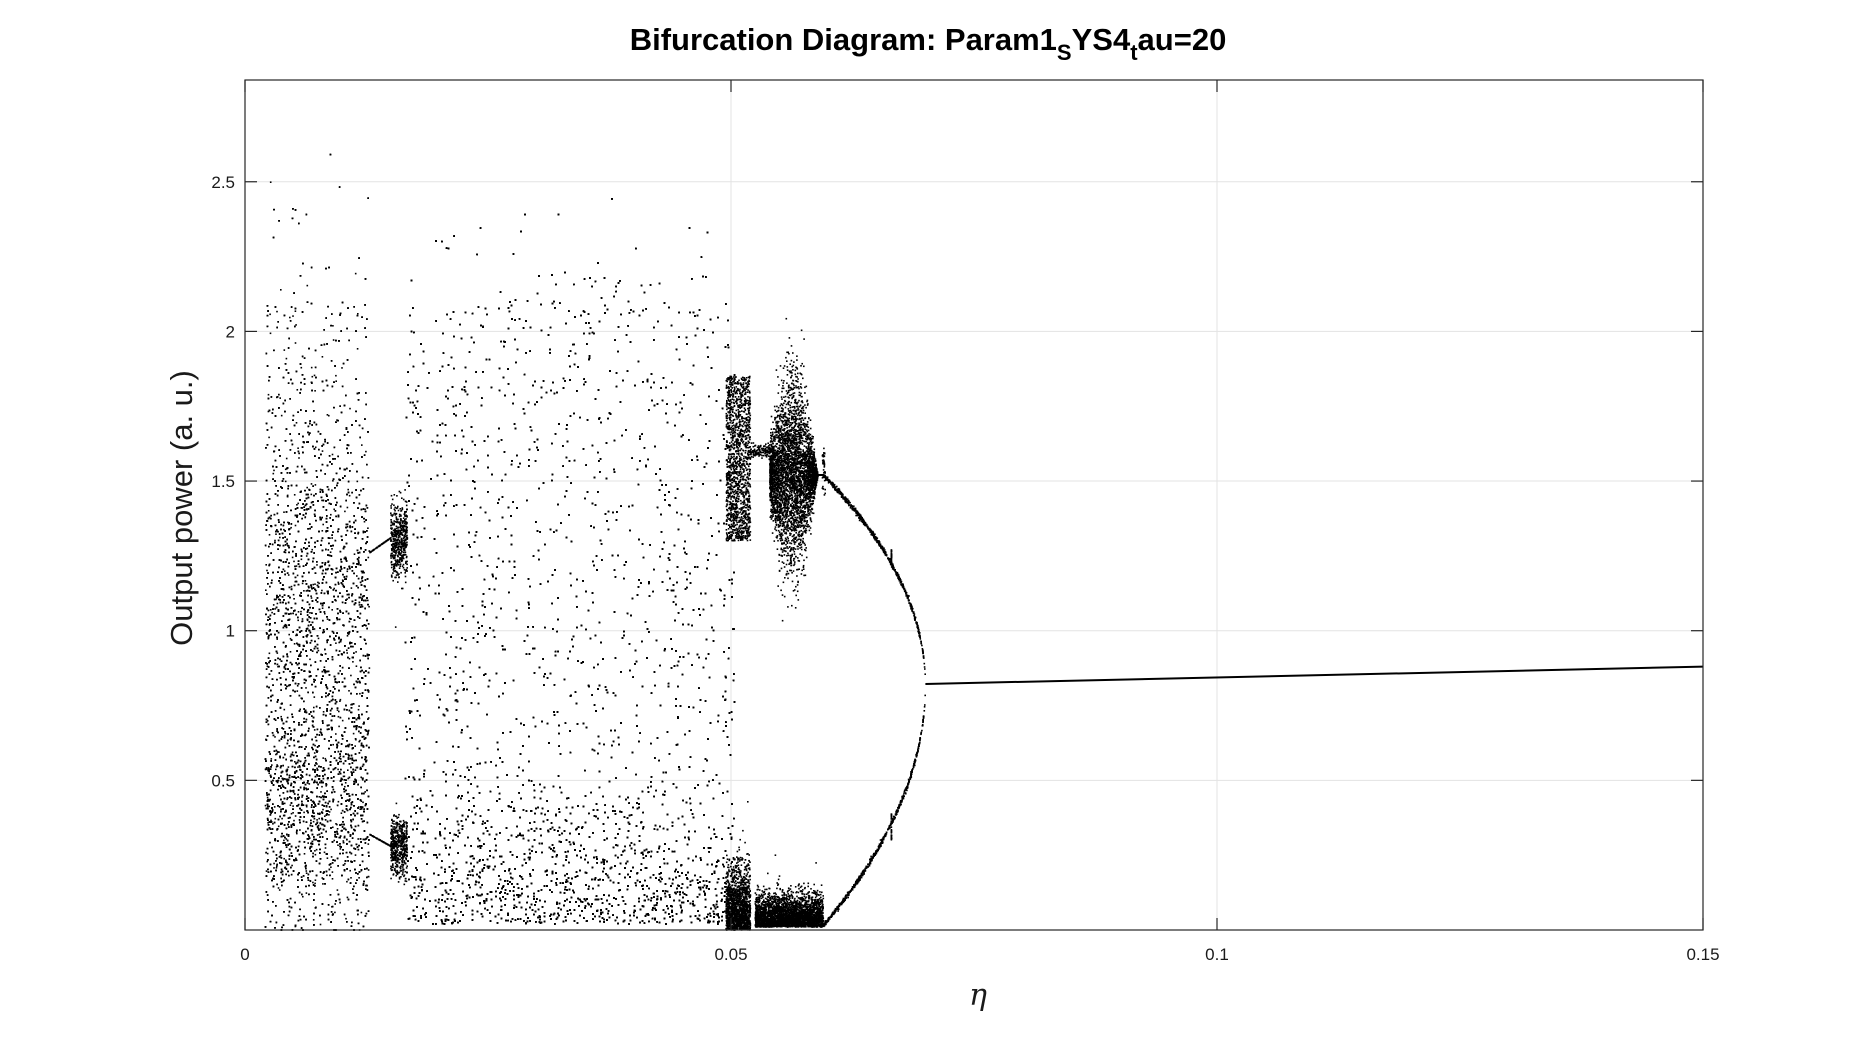 The height and width of the screenshot is (1042, 1875). What do you see at coordinates (1182, 39) in the screenshot?
I see `title-text: au=20` at bounding box center [1182, 39].